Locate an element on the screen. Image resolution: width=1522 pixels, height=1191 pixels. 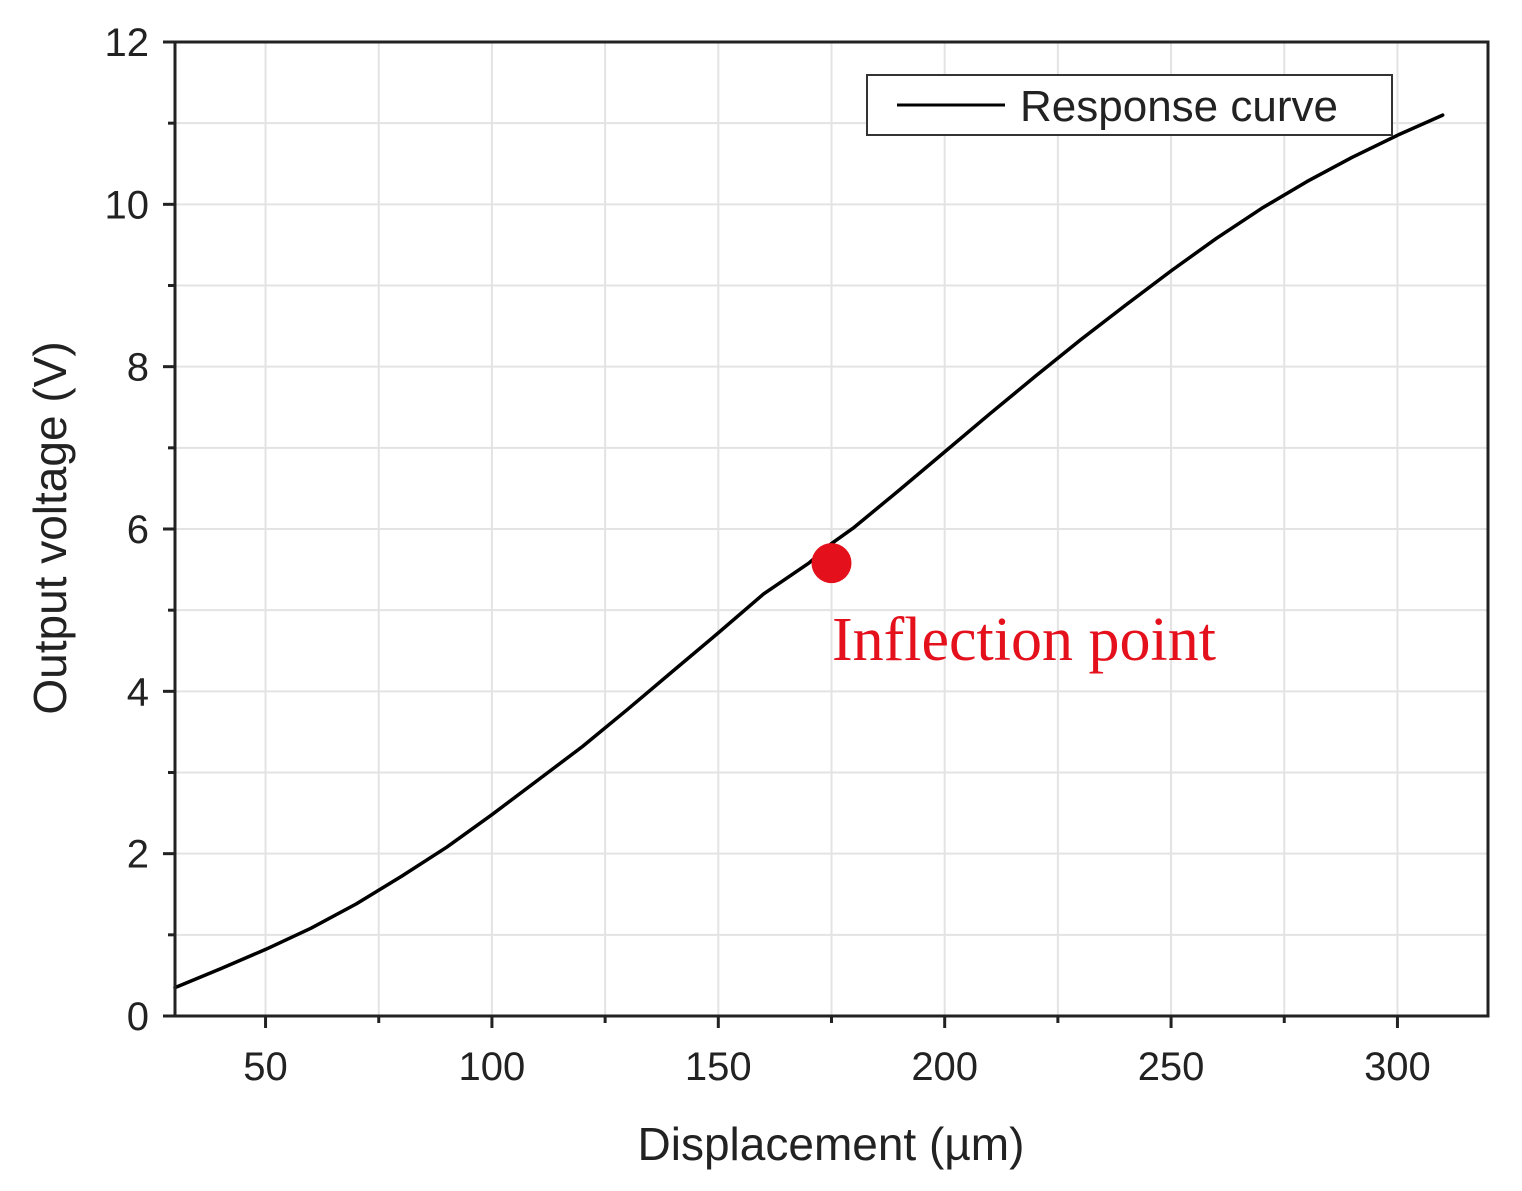
x-axis-title: Displacement (µm) is located at coordinates (831, 1144).